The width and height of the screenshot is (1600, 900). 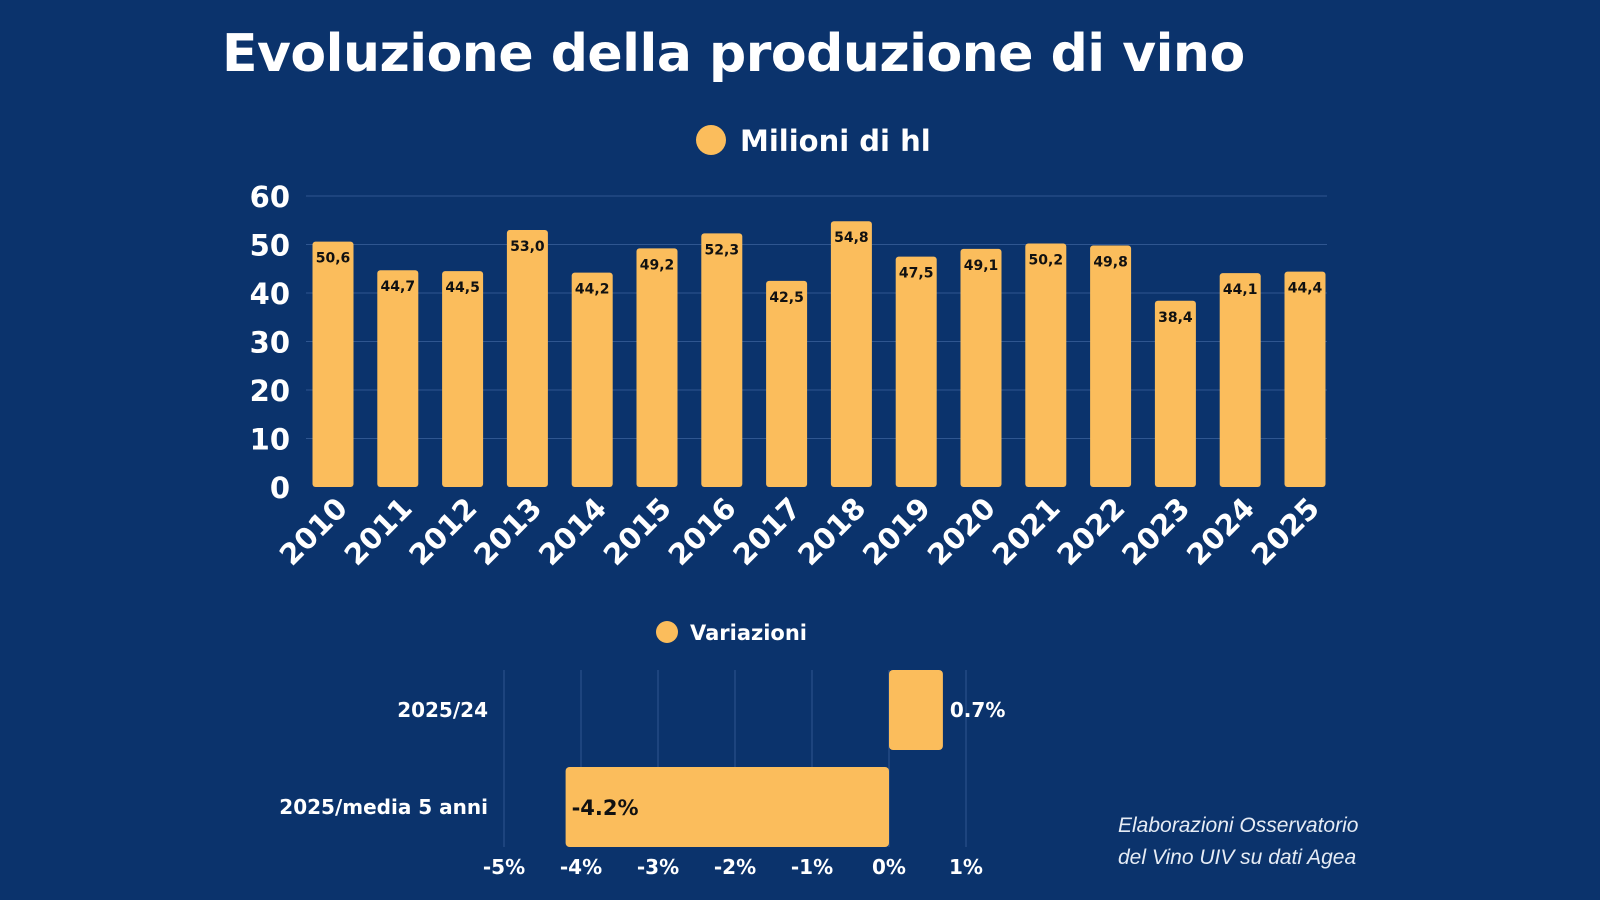 I want to click on x-tick-label: 2023, so click(x=1155, y=531).